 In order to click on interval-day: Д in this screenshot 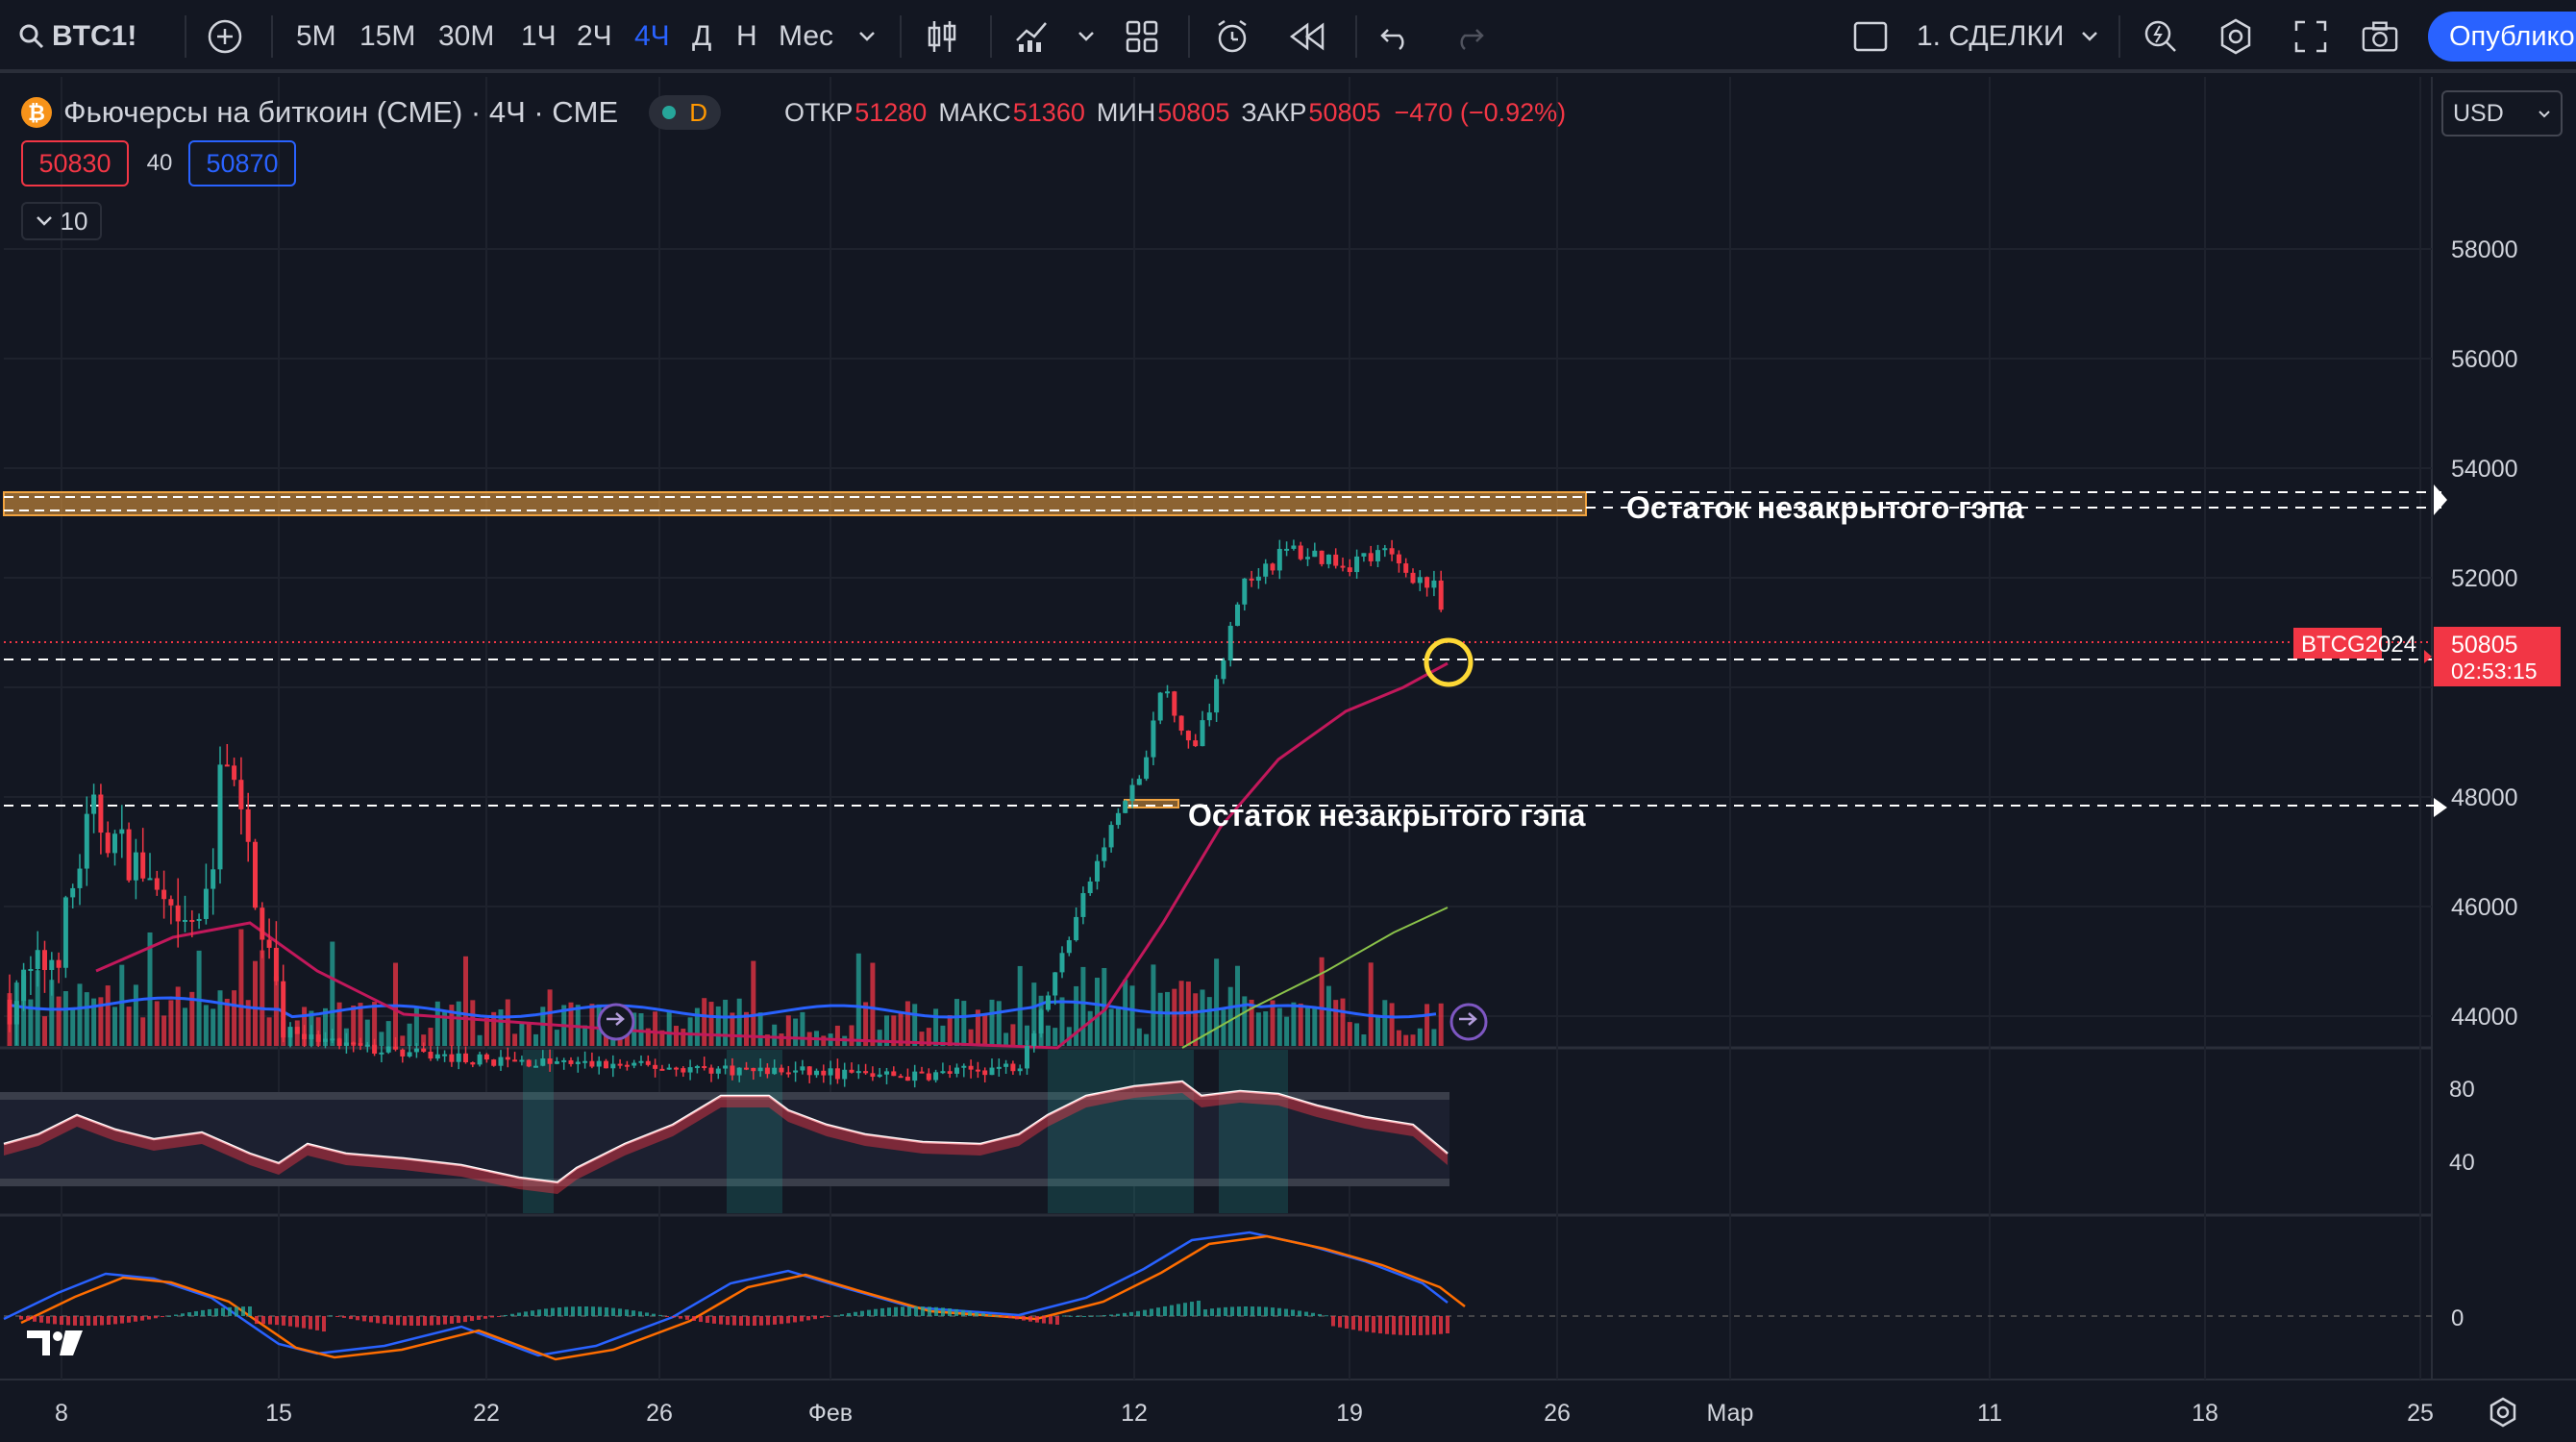, I will do `click(702, 36)`.